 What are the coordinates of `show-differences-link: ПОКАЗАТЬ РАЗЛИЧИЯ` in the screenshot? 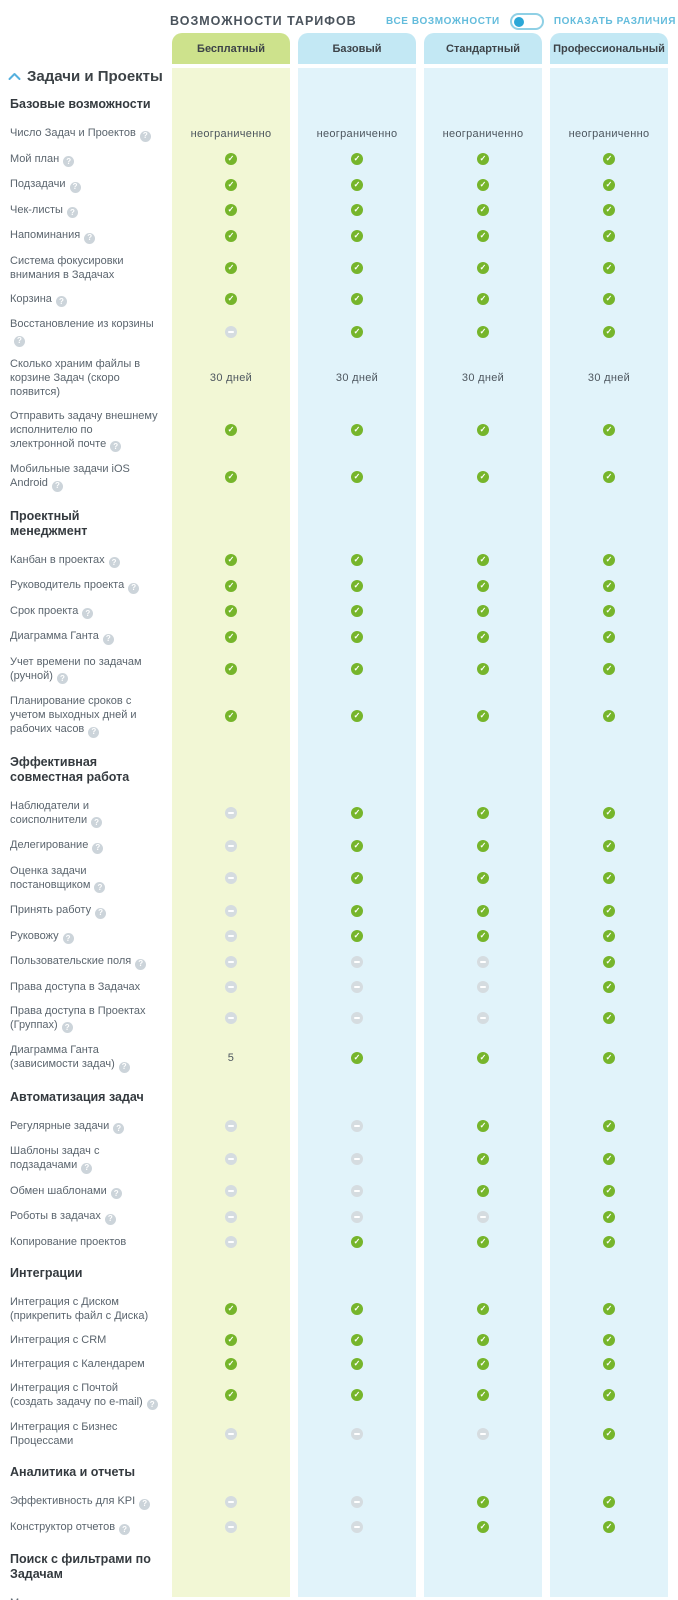 It's located at (614, 21).